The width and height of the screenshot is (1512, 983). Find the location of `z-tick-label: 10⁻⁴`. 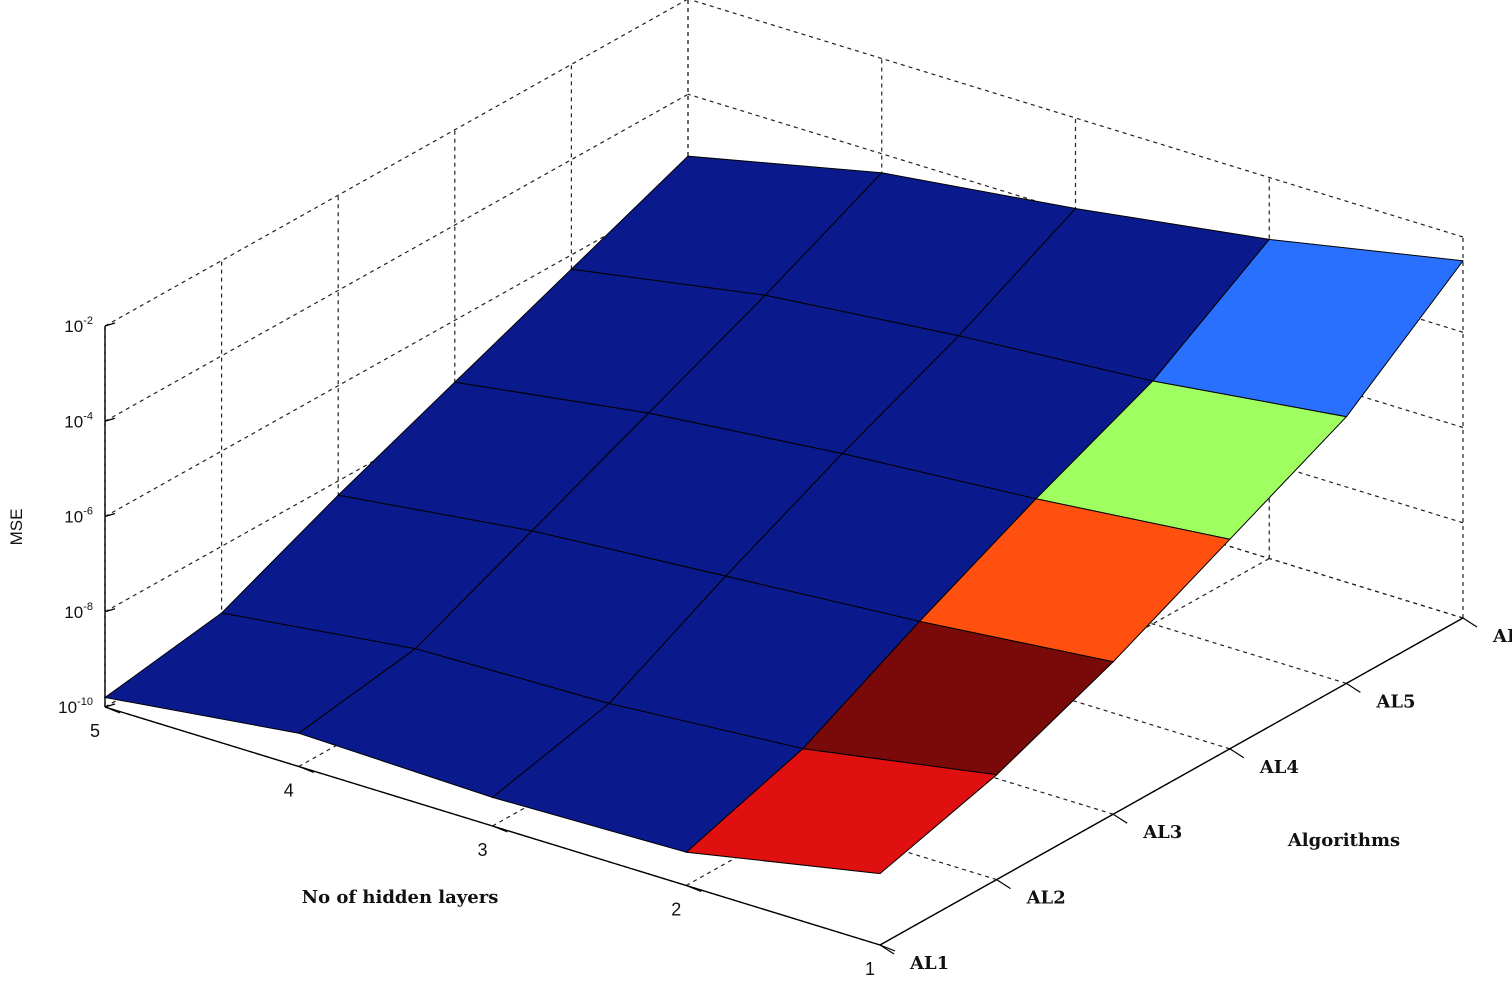

z-tick-label: 10⁻⁴ is located at coordinates (78, 420).